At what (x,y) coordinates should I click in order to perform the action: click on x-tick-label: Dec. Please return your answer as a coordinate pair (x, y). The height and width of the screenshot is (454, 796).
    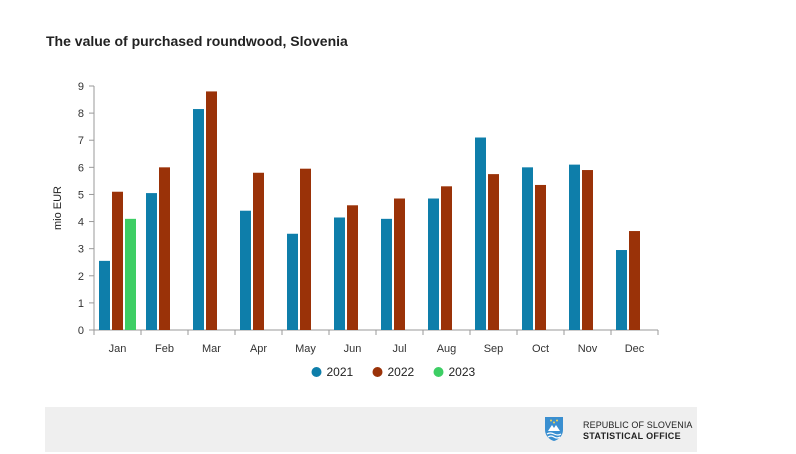
    Looking at the image, I should click on (635, 349).